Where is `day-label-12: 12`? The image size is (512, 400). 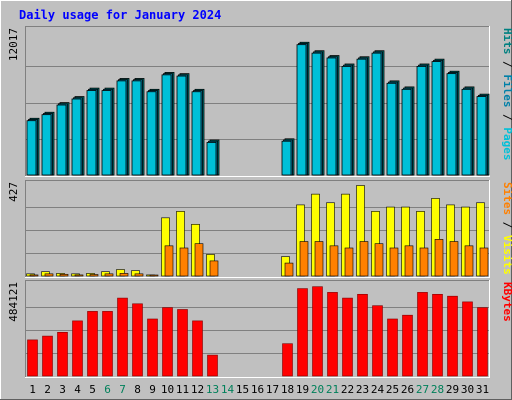
day-label-12: 12 is located at coordinates (197, 389).